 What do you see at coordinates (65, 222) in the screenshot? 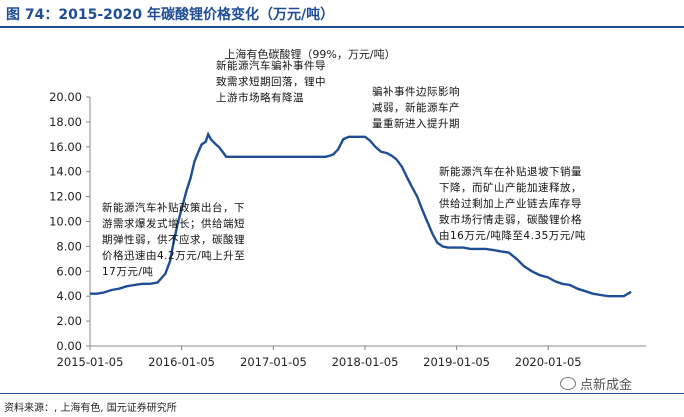
I see `y-tick-label: 10.00` at bounding box center [65, 222].